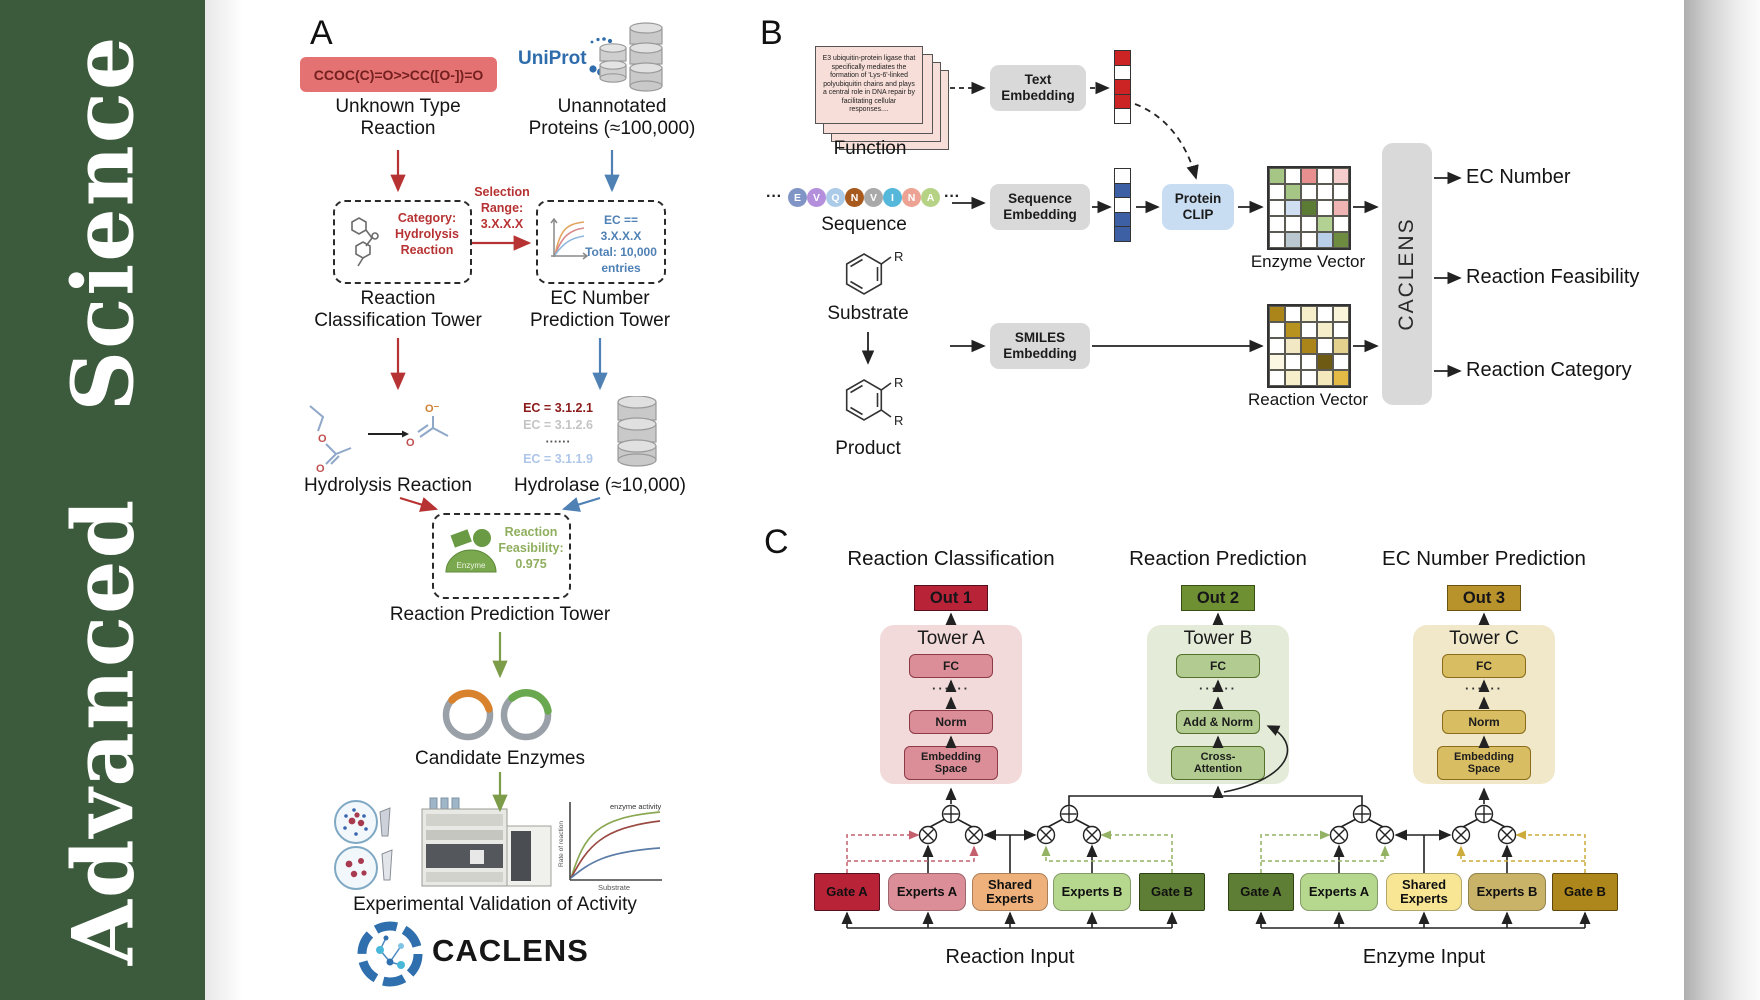  What do you see at coordinates (471, 565) in the screenshot?
I see `enzyme-badge-text: Enzyme` at bounding box center [471, 565].